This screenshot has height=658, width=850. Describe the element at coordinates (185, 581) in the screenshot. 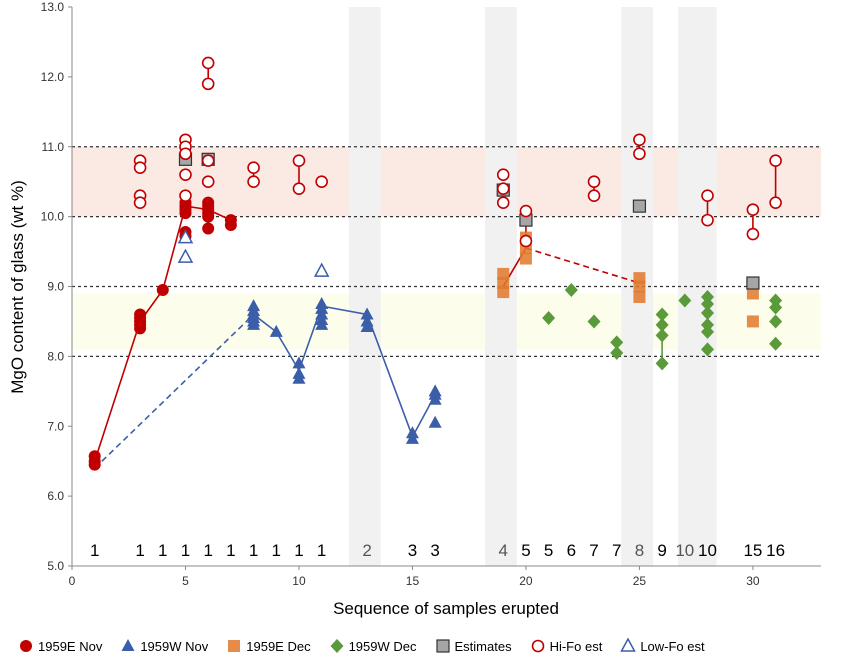

I see `x-tick-label: 5` at that location.